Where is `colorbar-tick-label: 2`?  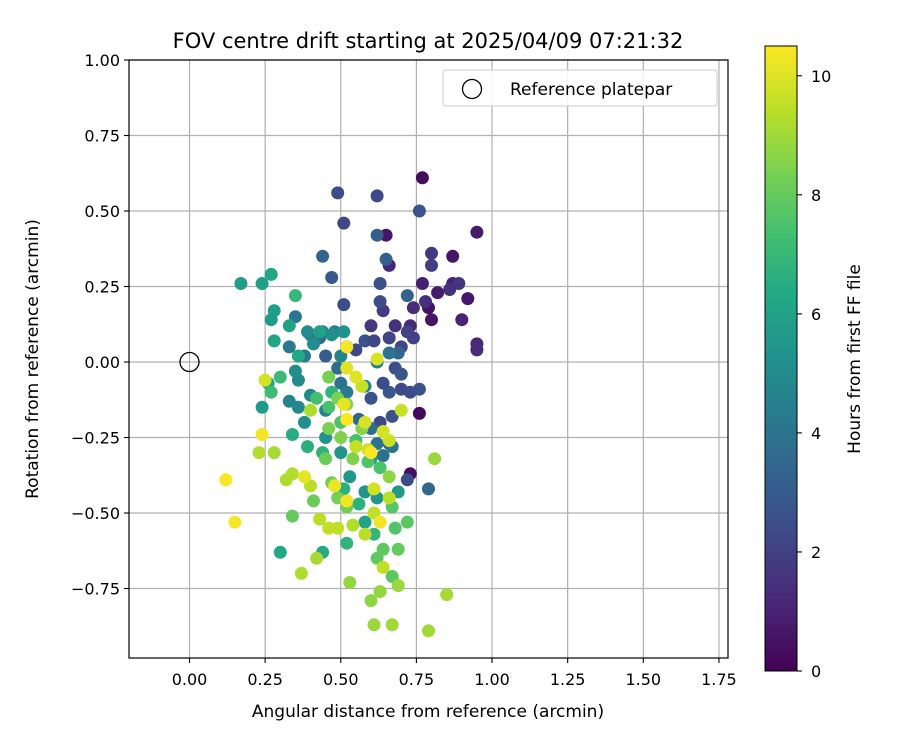
colorbar-tick-label: 2 is located at coordinates (816, 552).